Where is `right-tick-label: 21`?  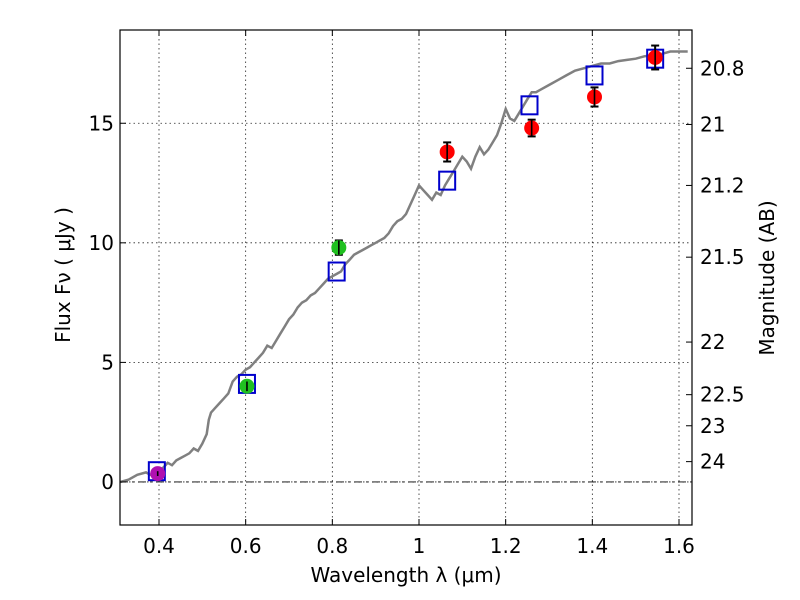
right-tick-label: 21 is located at coordinates (712, 124).